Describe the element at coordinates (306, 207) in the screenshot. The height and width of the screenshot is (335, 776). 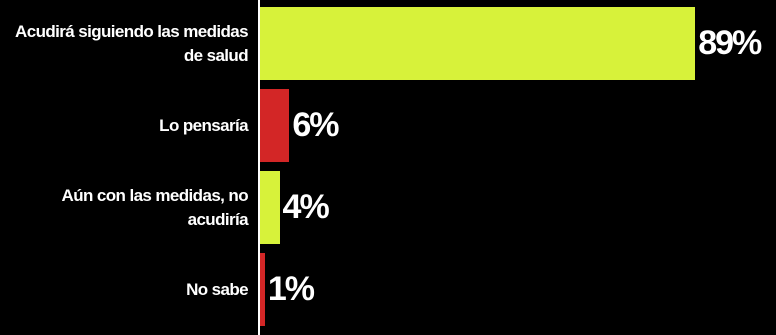
I see `value-label: 4%` at that location.